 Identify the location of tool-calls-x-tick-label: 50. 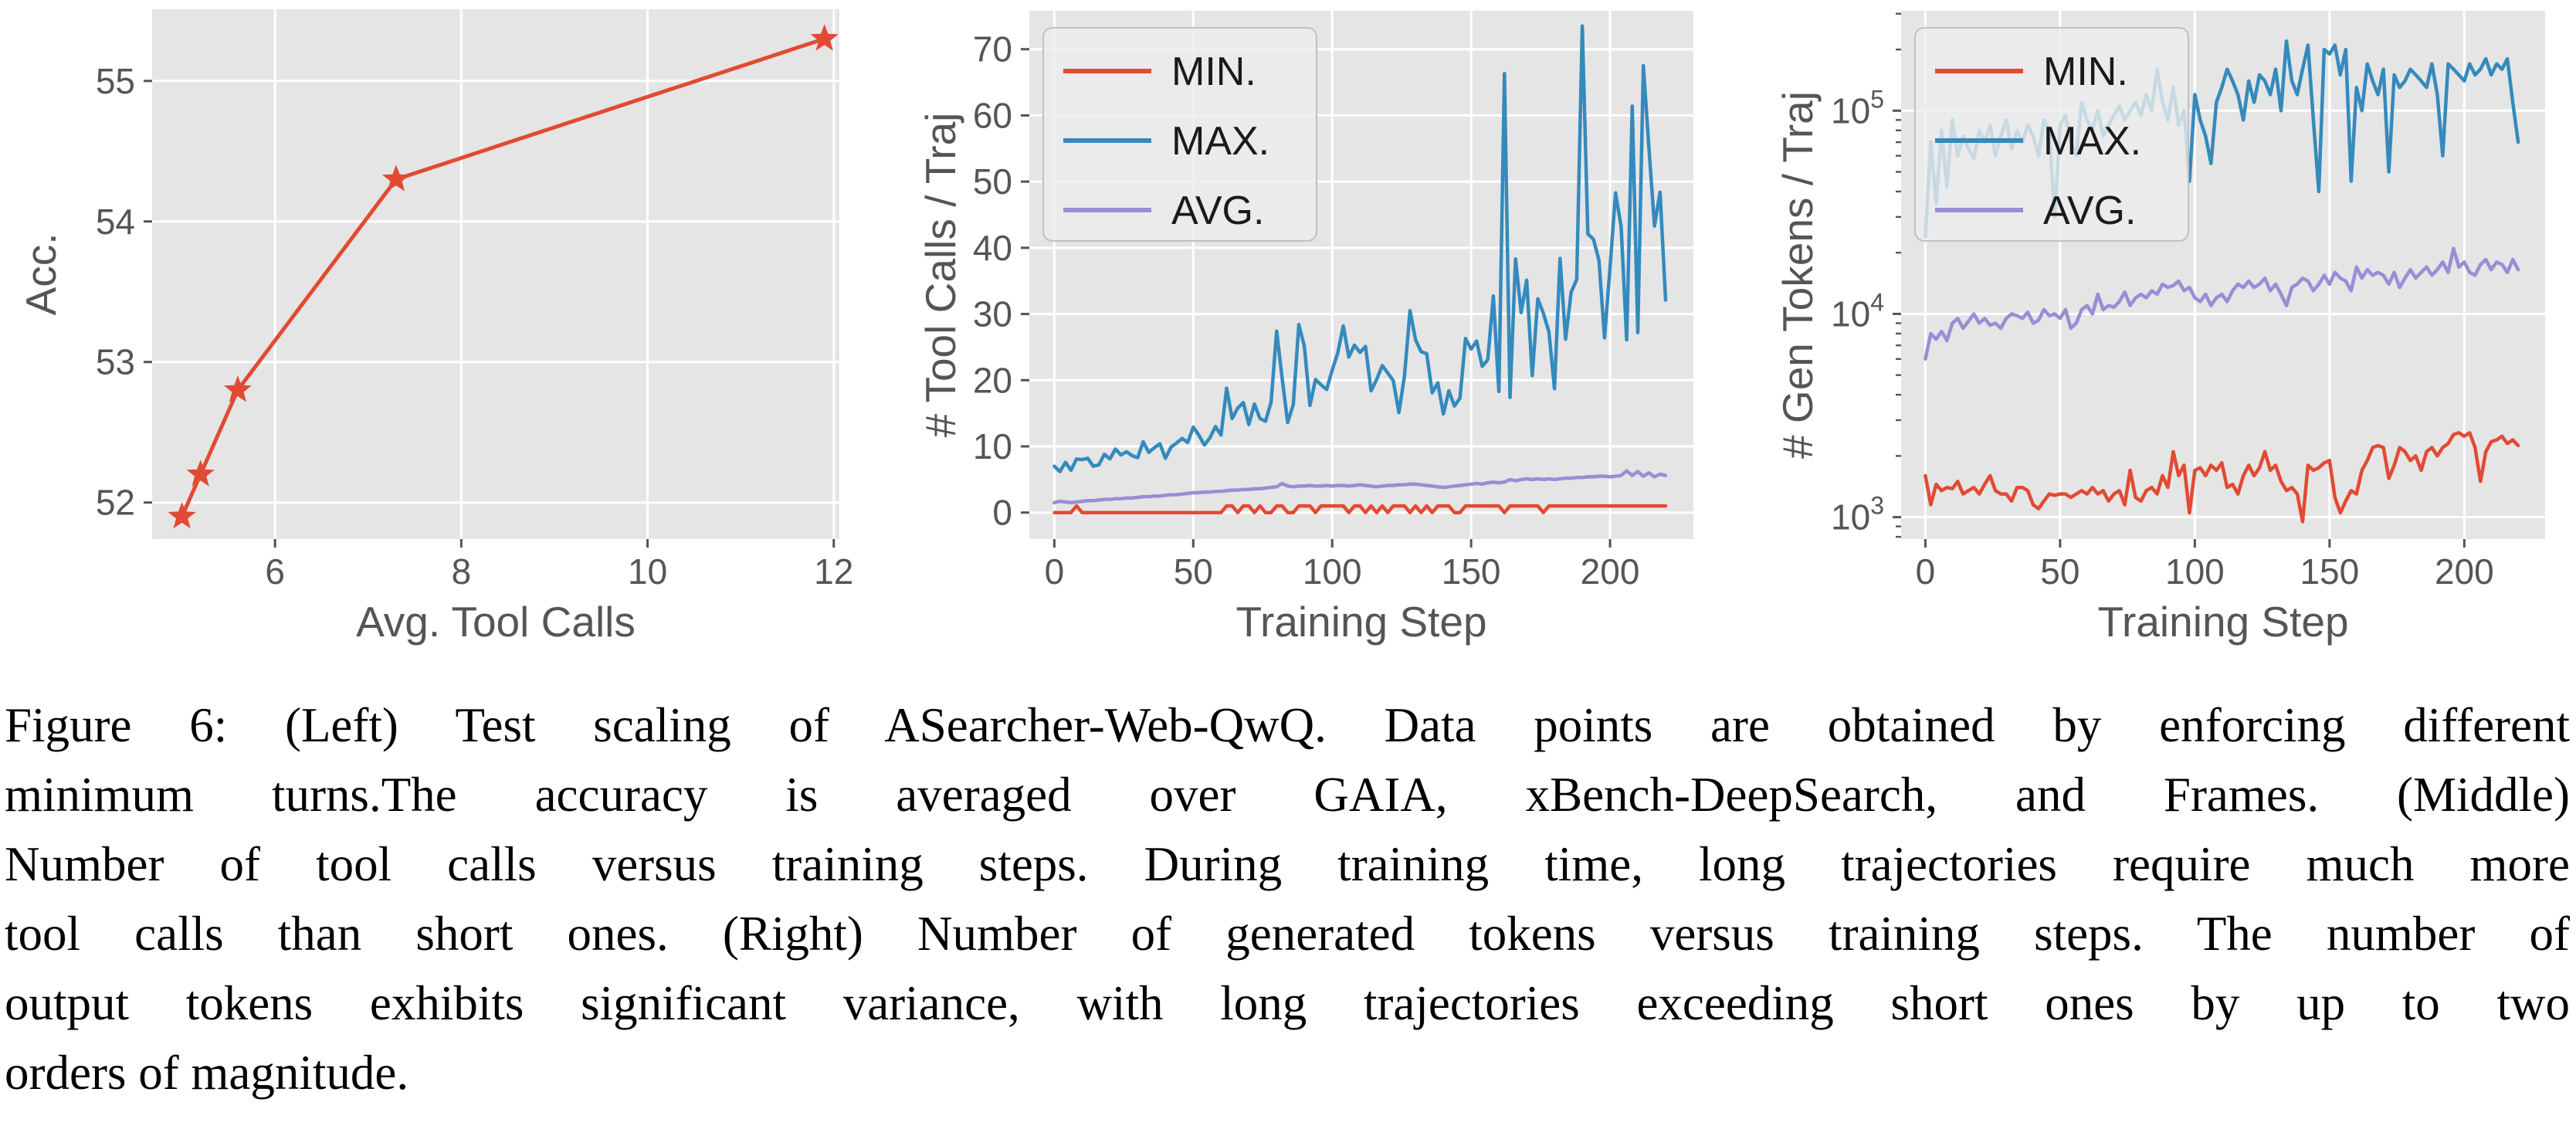
(1193, 571).